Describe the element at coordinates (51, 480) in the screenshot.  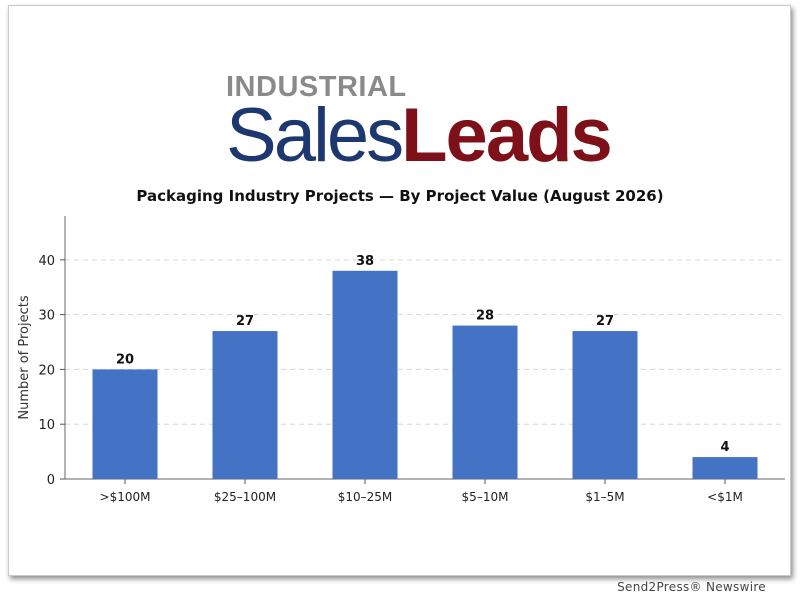
I see `y-tick-label: 0` at that location.